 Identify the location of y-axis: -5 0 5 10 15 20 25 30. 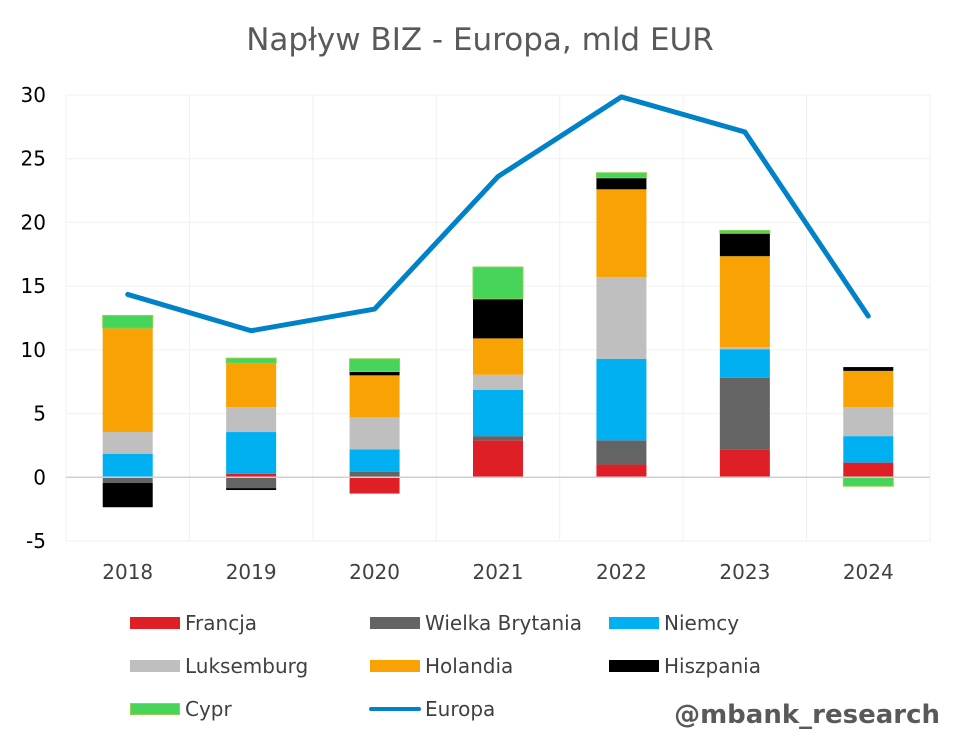
(33, 318).